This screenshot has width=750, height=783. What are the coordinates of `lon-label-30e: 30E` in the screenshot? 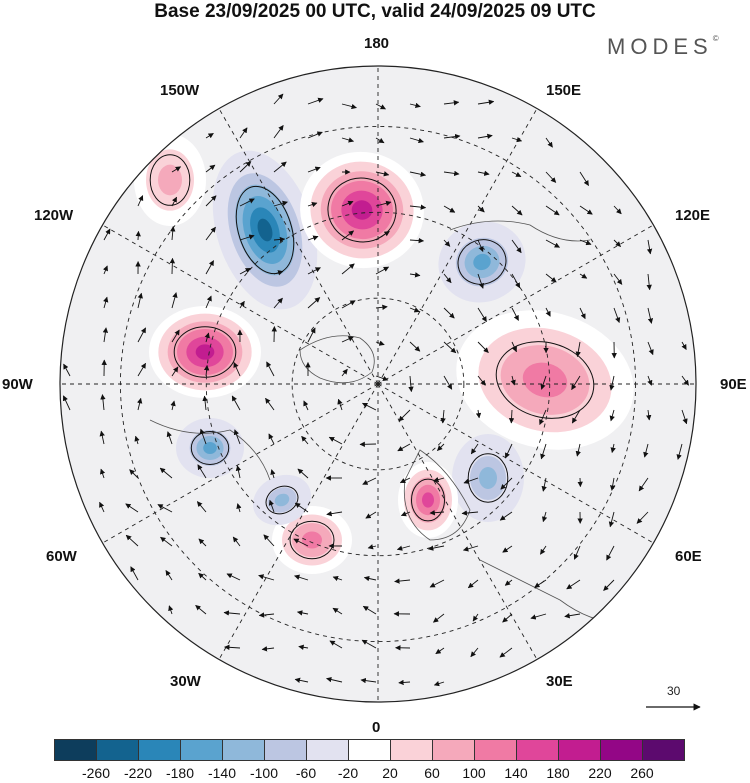 It's located at (559, 681).